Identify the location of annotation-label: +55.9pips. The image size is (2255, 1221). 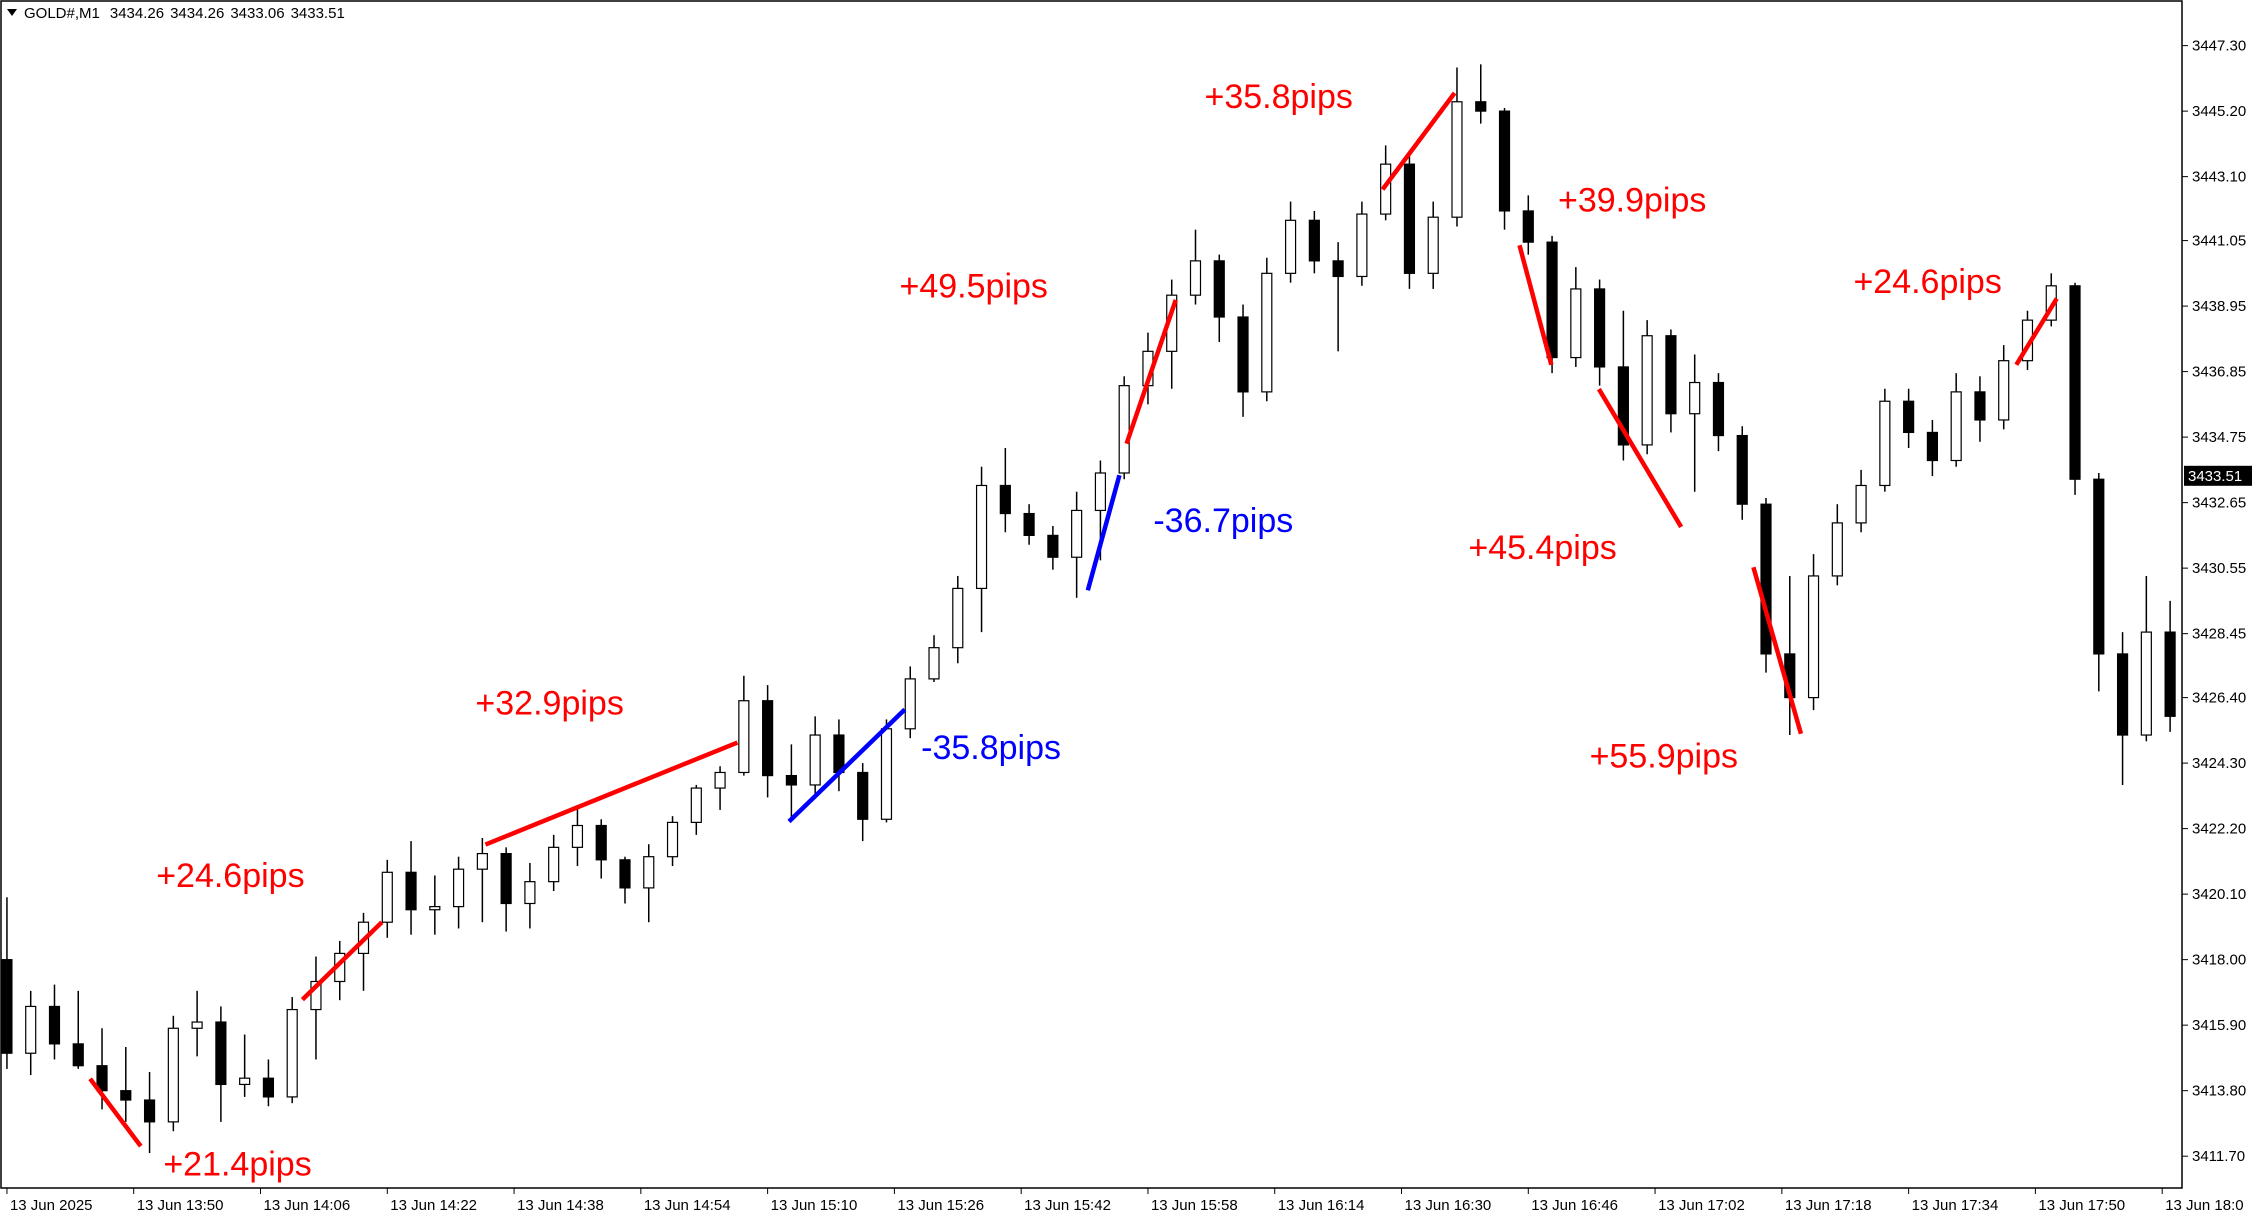
(1664, 756).